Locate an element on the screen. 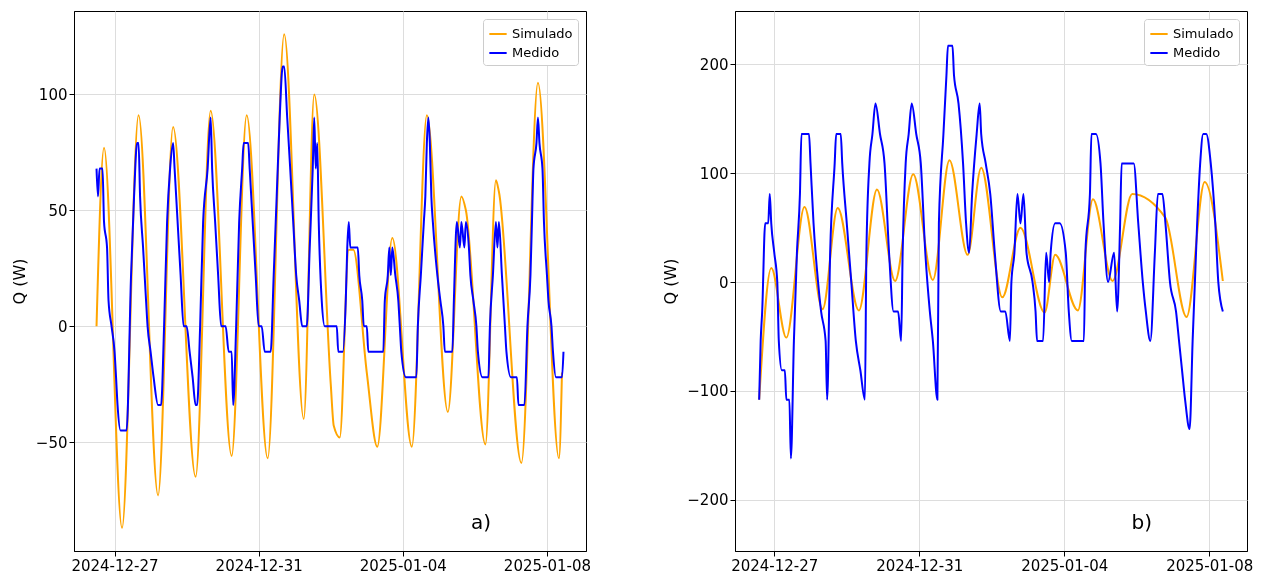  y-tick-label: −100 is located at coordinates (708, 391).